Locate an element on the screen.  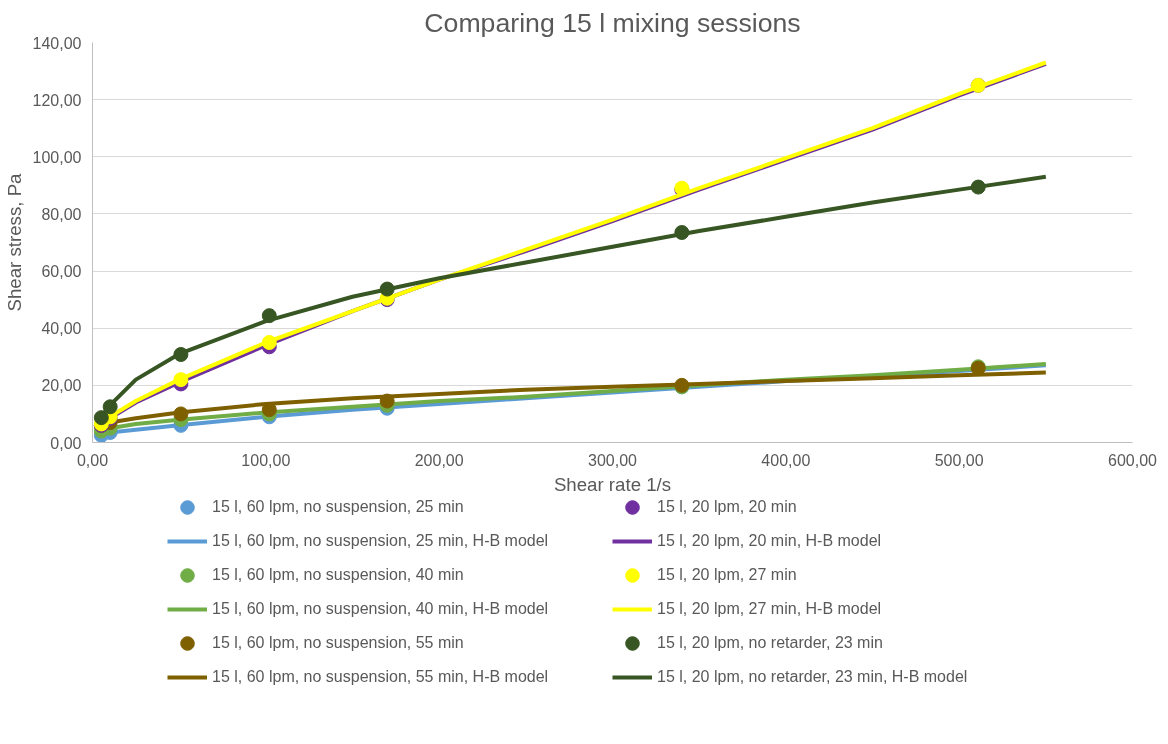
legend-label: 15 l, 20 lpm, no retarder, 23 min, H-B model is located at coordinates (813, 677).